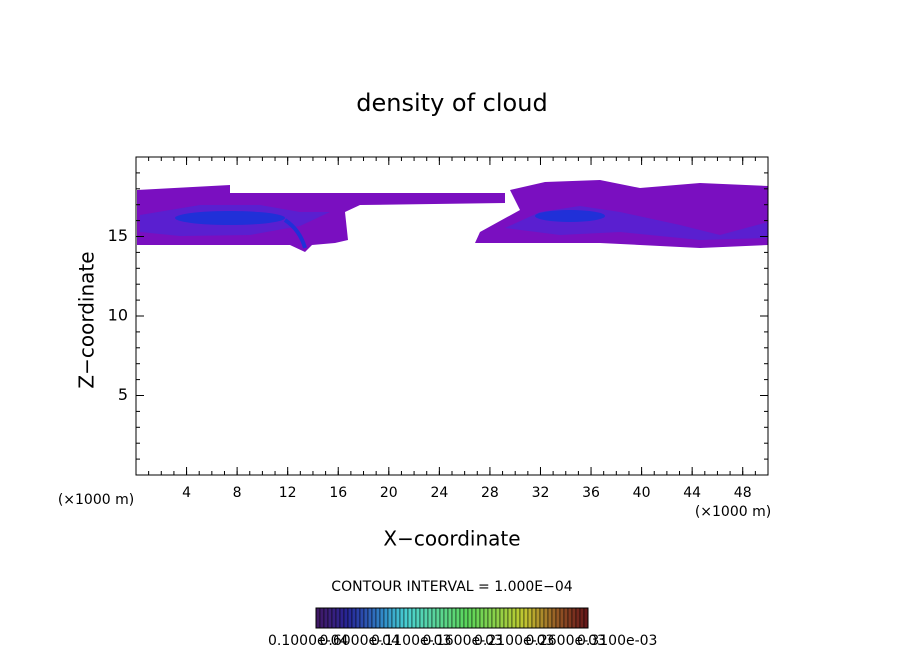  Describe the element at coordinates (591, 493) in the screenshot. I see `x-tick-label: 36` at that location.